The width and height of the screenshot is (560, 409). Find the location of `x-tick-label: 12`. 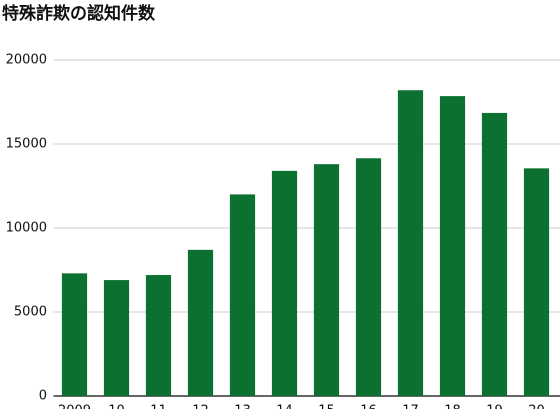

x-tick-label: 12 is located at coordinates (200, 406).